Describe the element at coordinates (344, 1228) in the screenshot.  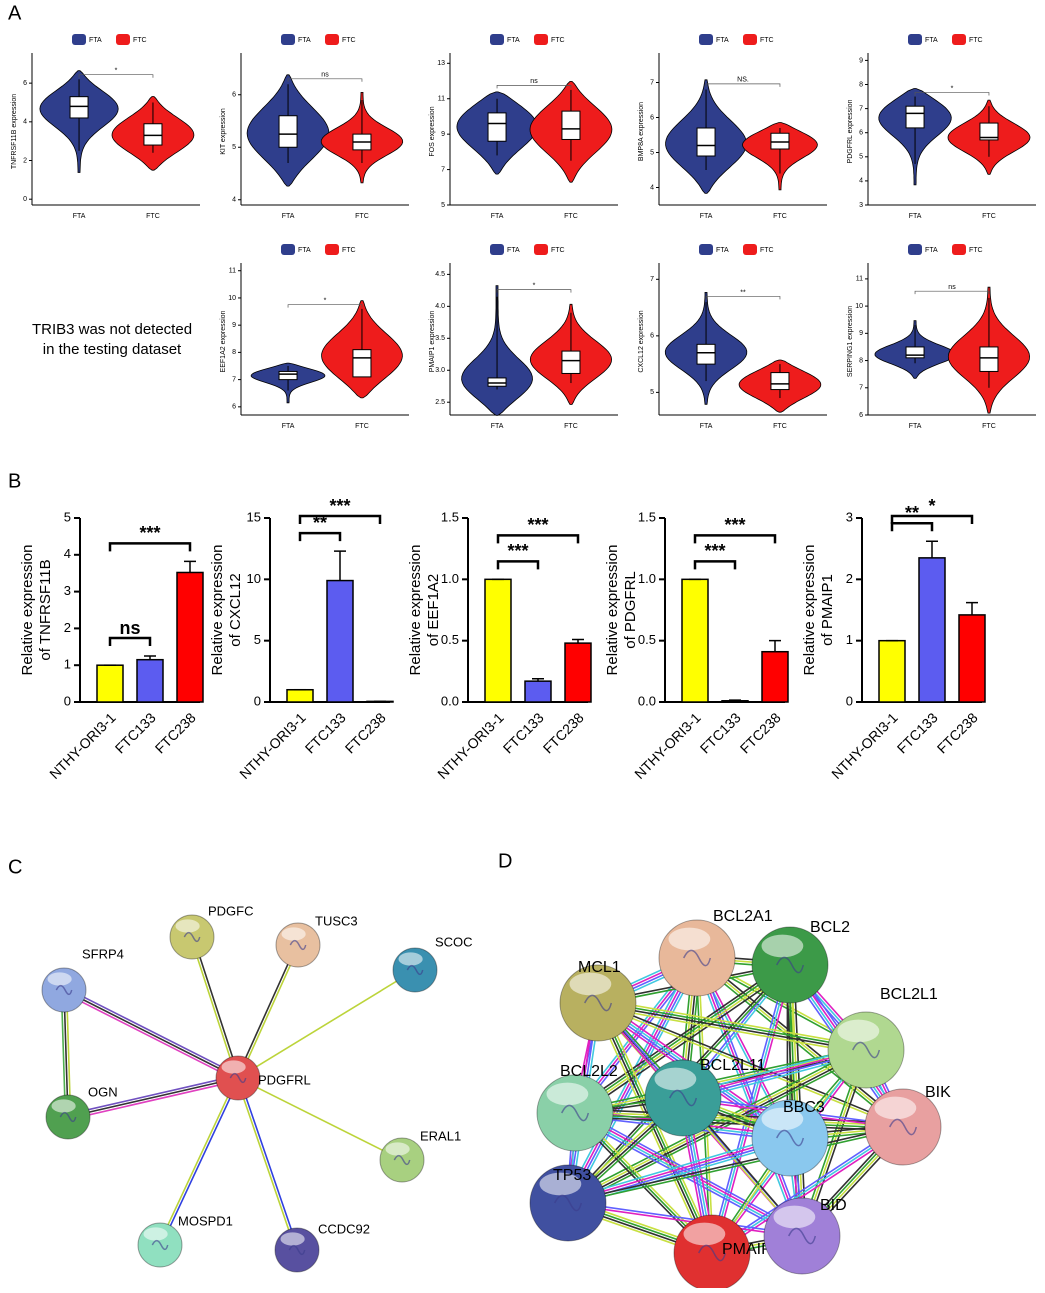
I see `node-label: CCDC92` at that location.